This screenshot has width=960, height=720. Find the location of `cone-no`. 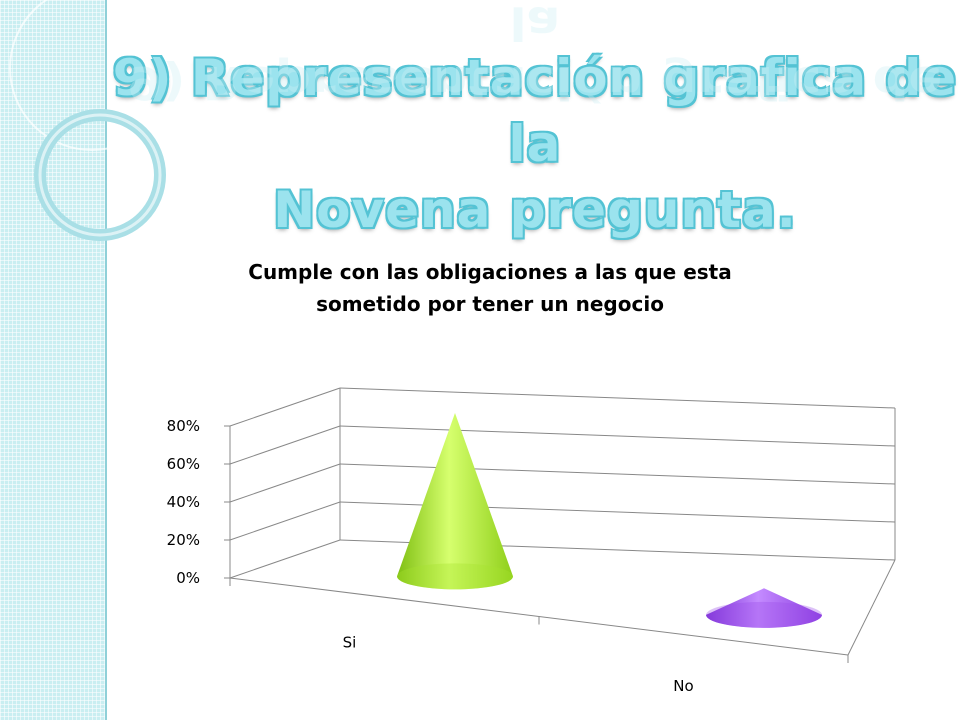

cone-no is located at coordinates (764, 608).